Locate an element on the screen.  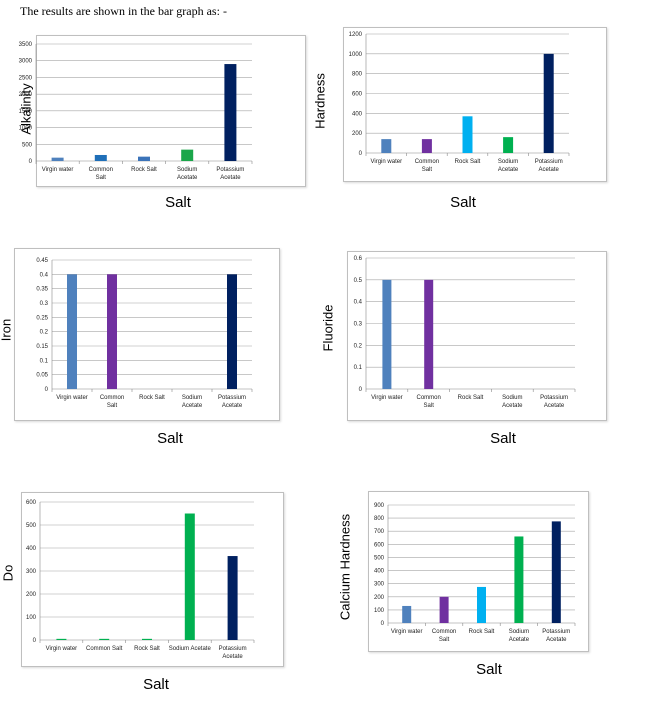
y-tick-label: 0.6 is located at coordinates (358, 259).